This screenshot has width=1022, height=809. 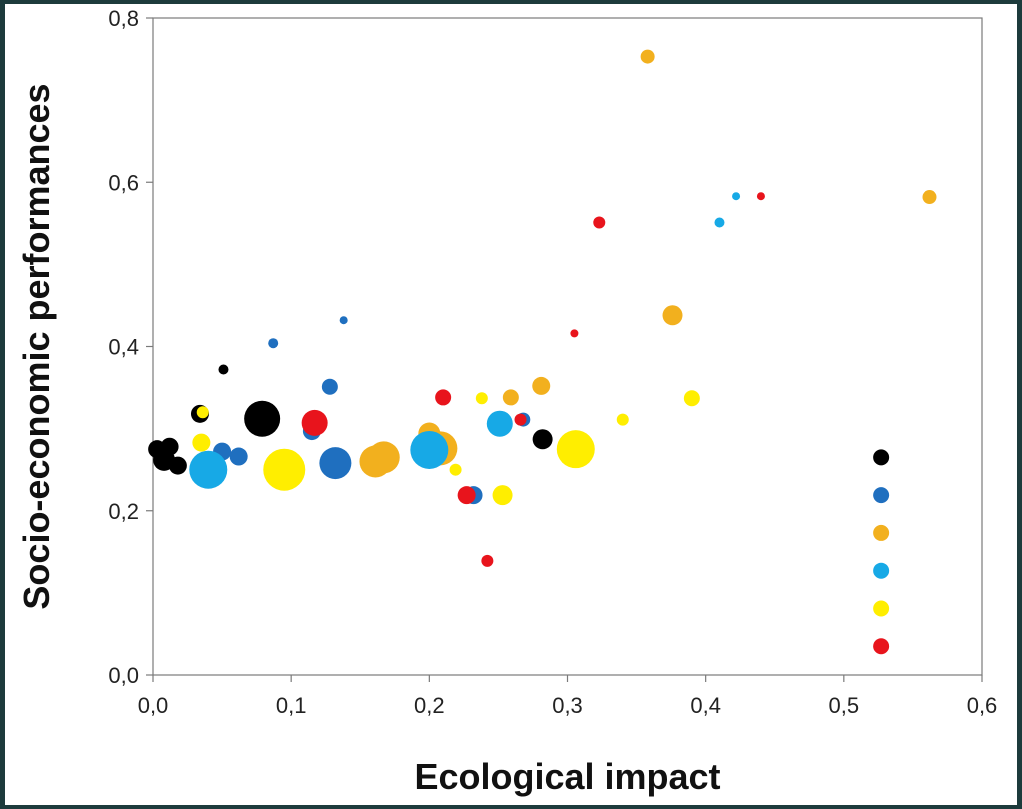 What do you see at coordinates (705, 705) in the screenshot?
I see `x-tick-label: 0,4` at bounding box center [705, 705].